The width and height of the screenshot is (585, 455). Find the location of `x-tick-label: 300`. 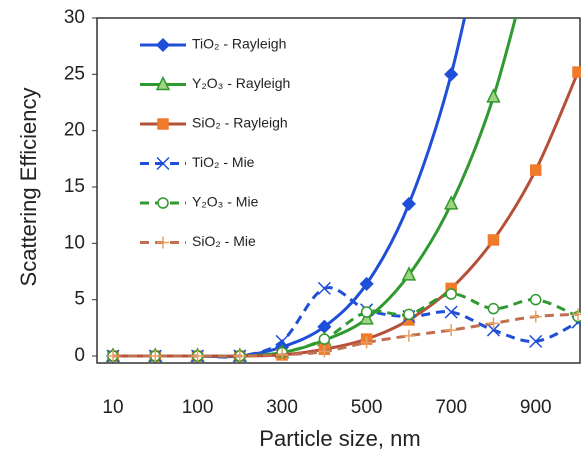

x-tick-label: 300 is located at coordinates (282, 407).